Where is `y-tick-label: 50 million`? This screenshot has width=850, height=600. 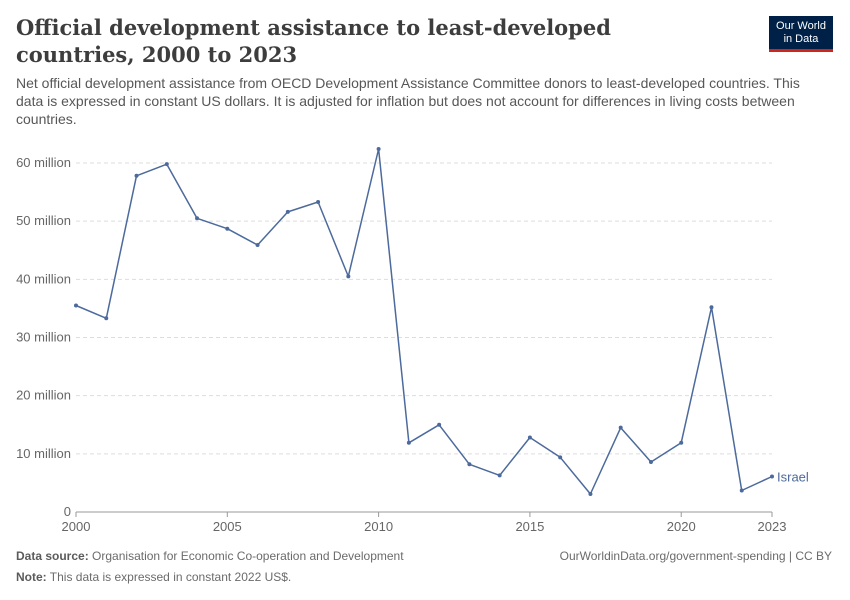
y-tick-label: 50 million is located at coordinates (43, 220).